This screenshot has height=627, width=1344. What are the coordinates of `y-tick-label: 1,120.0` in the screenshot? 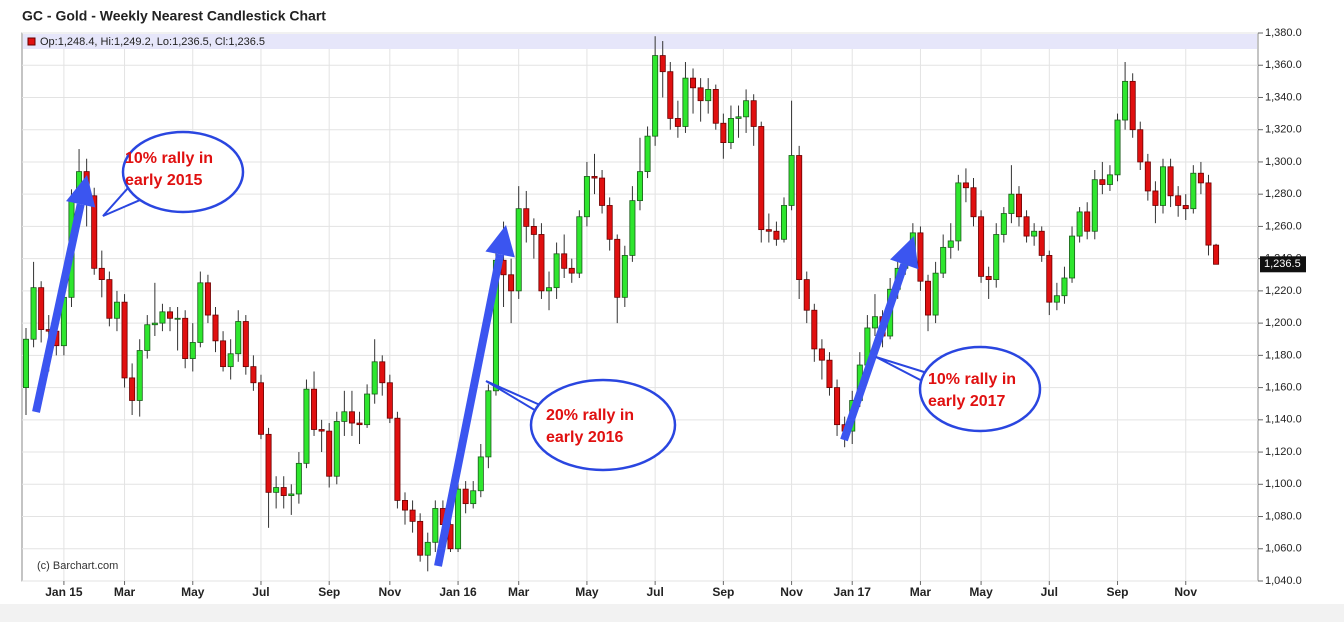 It's located at (1283, 452).